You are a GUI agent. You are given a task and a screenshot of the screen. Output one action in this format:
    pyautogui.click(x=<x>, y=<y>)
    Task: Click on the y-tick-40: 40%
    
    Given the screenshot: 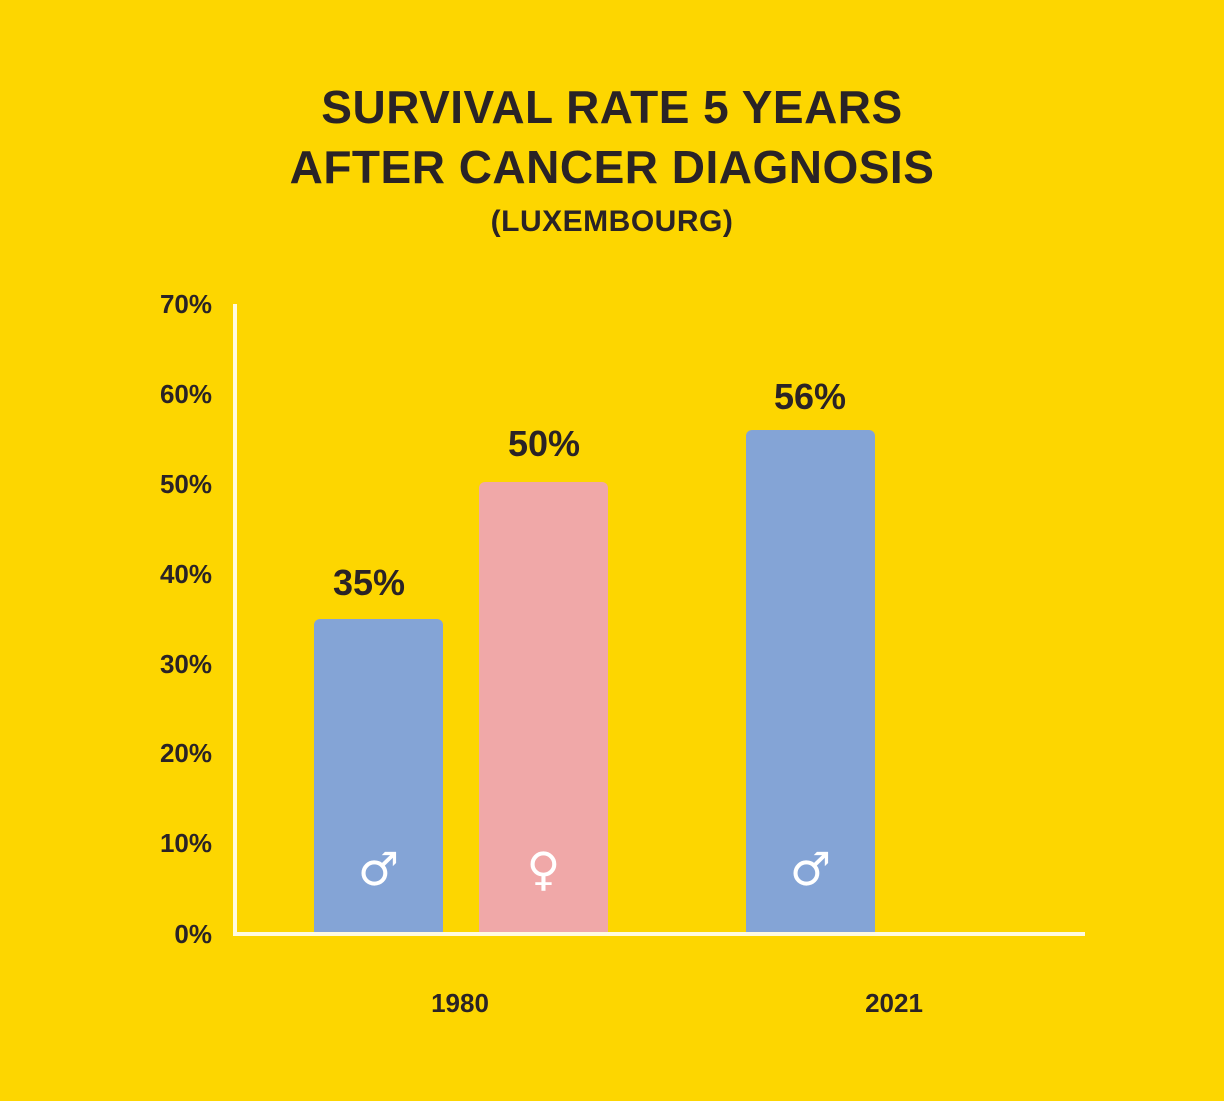 What is the action you would take?
    pyautogui.click(x=185, y=574)
    